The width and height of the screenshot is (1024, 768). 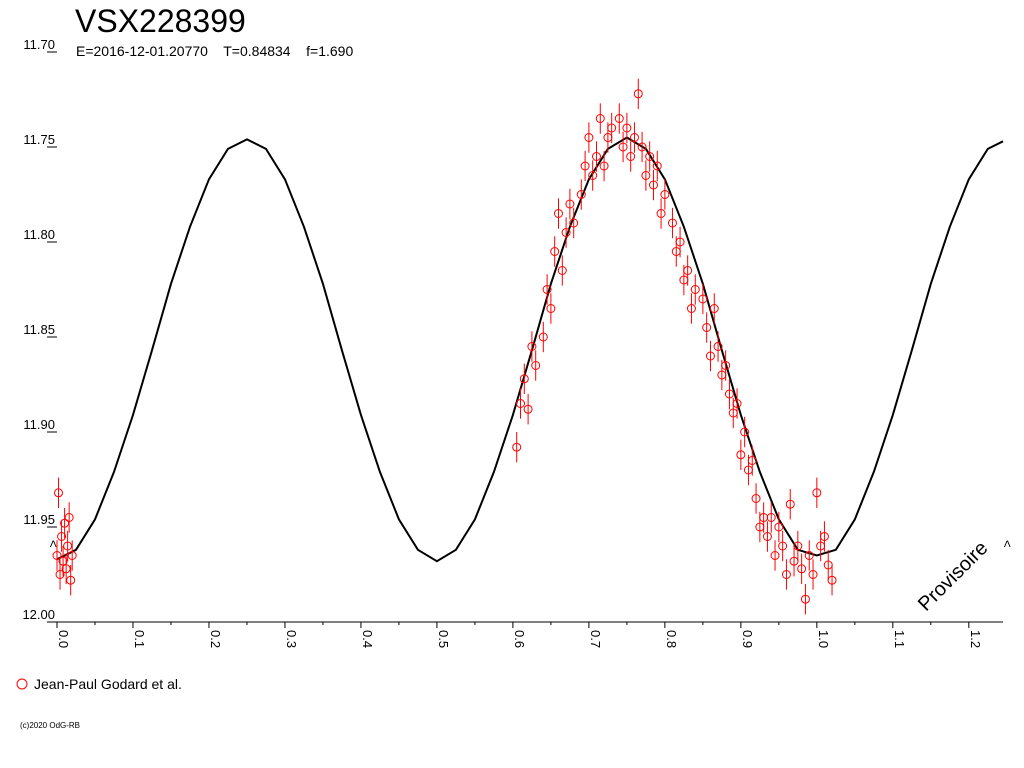 I want to click on x-tick-label: 0.1, so click(x=139, y=639).